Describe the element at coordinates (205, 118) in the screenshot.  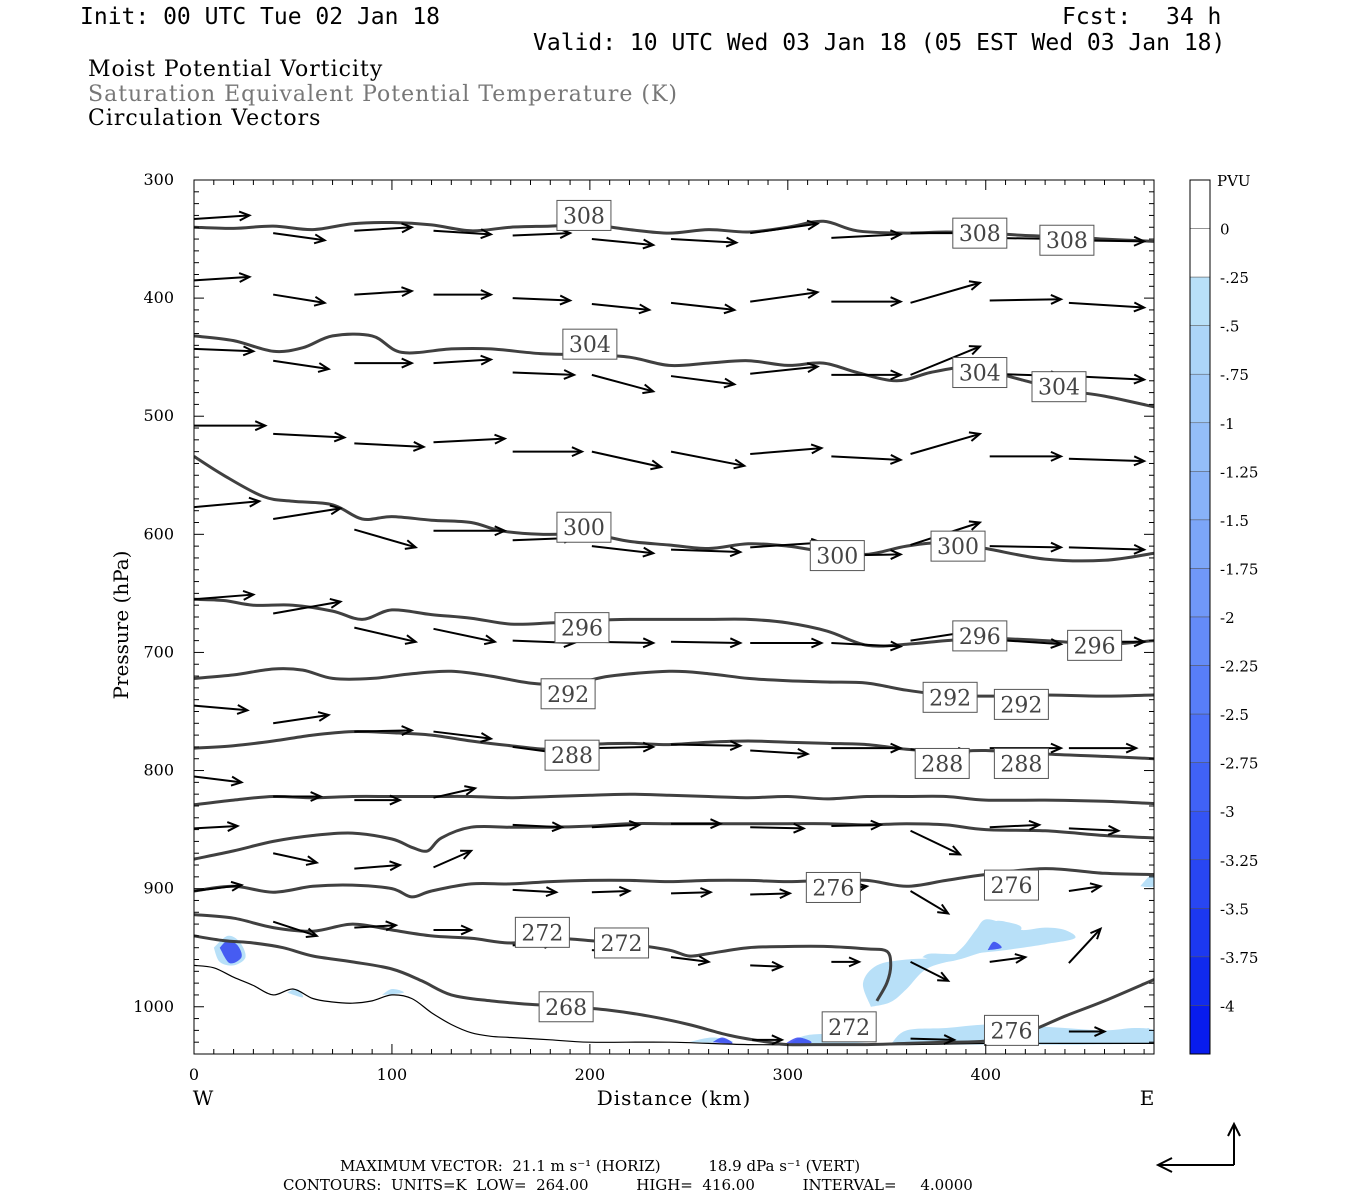
I see `field-title-vectors: Circulation Vectors` at that location.